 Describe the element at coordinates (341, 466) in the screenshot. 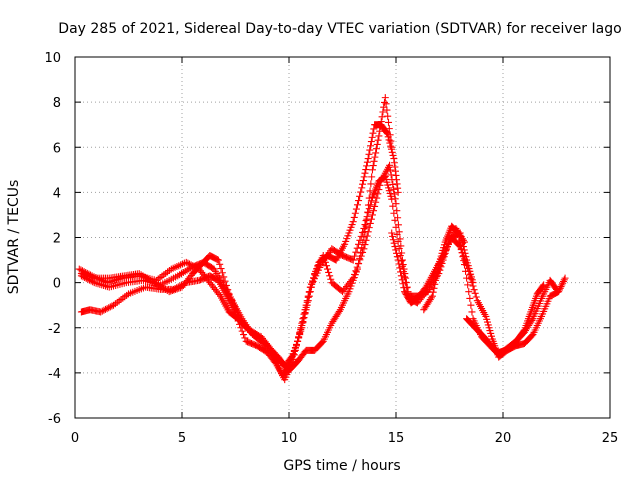

I see `x-axis-label: GPS time / hours` at that location.